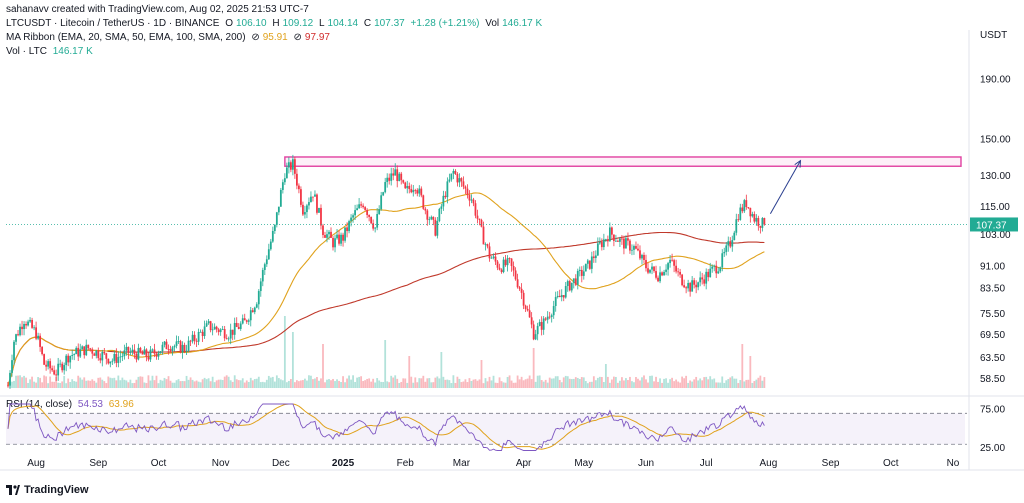 The width and height of the screenshot is (1024, 503). Describe the element at coordinates (992, 409) in the screenshot. I see `rsi-tick-label: 75.00` at that location.